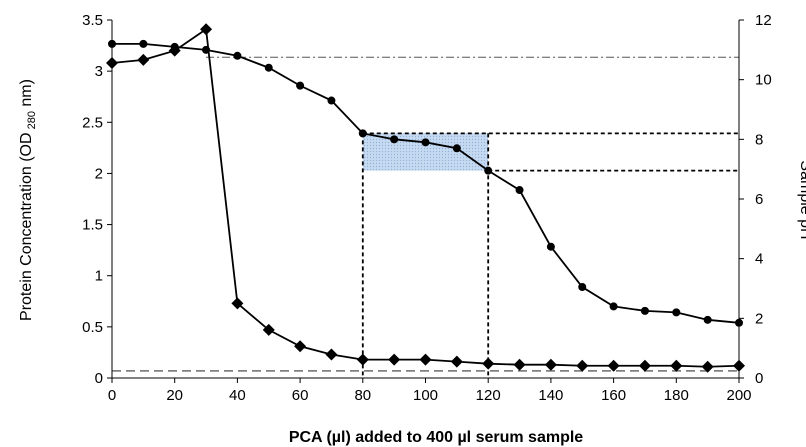  I want to click on right-tick-label: 10, so click(763, 80).